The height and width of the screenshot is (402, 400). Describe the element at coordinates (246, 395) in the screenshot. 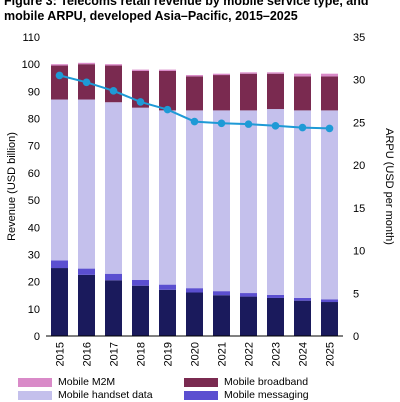

I see `legend-item: Mobile messaging` at that location.